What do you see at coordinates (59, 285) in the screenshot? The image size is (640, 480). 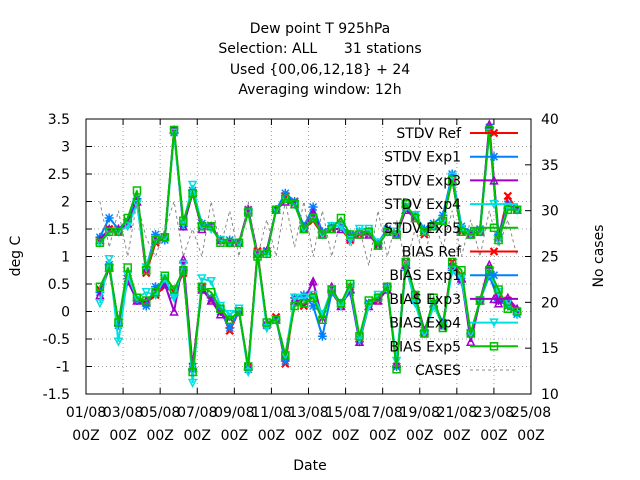 I see `y-tick-label: 0.5` at bounding box center [59, 285].